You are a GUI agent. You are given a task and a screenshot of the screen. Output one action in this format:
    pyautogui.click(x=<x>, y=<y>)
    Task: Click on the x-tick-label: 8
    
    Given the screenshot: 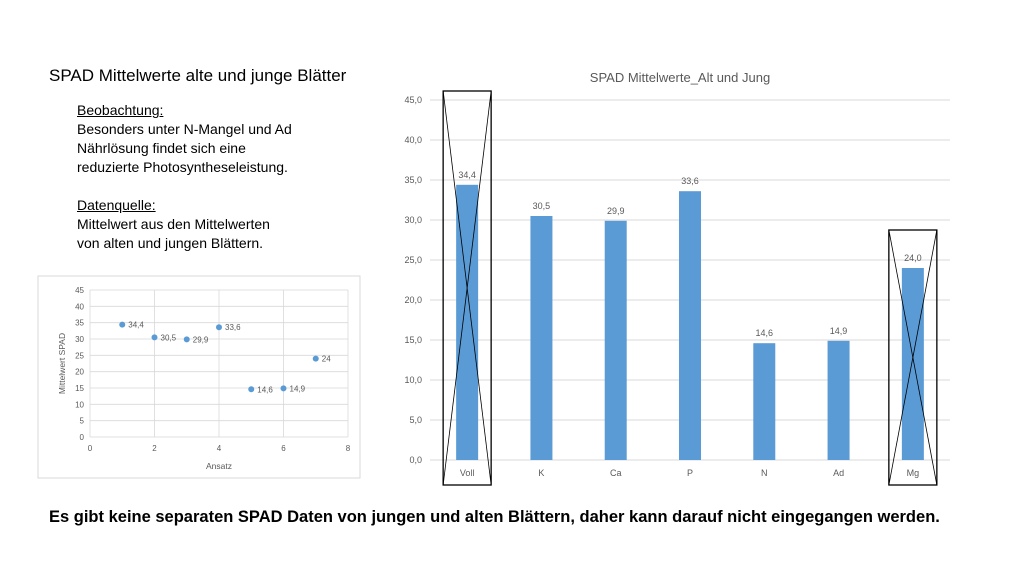 What is the action you would take?
    pyautogui.click(x=348, y=448)
    